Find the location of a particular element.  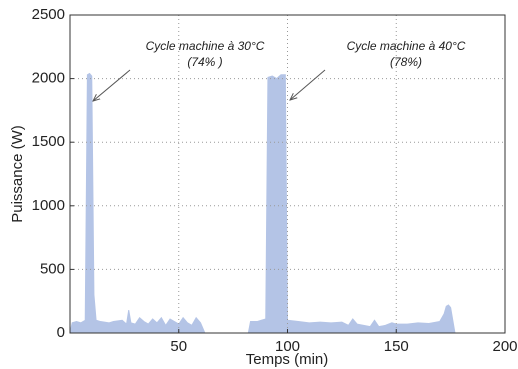

y-tick-label: 2500 is located at coordinates (48, 14).